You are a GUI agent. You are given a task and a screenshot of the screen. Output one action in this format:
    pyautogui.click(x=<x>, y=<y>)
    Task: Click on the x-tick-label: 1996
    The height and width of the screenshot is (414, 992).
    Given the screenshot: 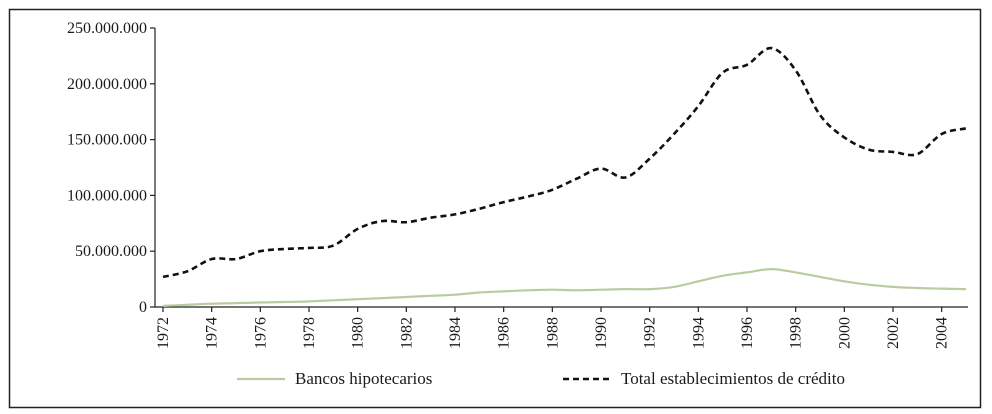 What is the action you would take?
    pyautogui.click(x=747, y=333)
    